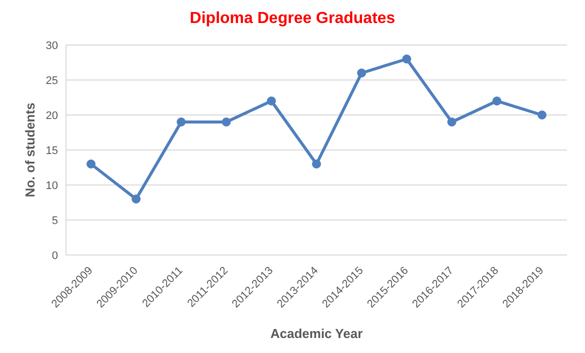  Describe the element at coordinates (52, 186) in the screenshot. I see `y-tick-label: 10` at that location.